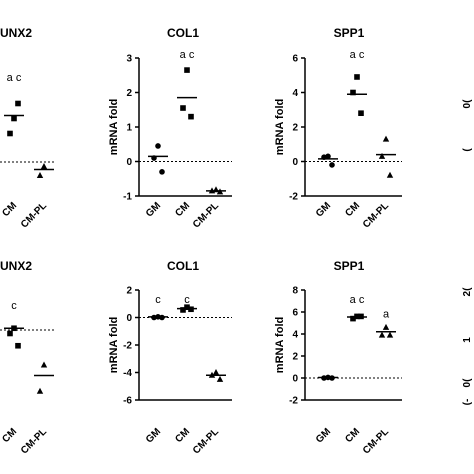 This screenshot has height=474, width=474. Describe the element at coordinates (467, 292) in the screenshot. I see `cropped-axis-label: 2(` at that location.